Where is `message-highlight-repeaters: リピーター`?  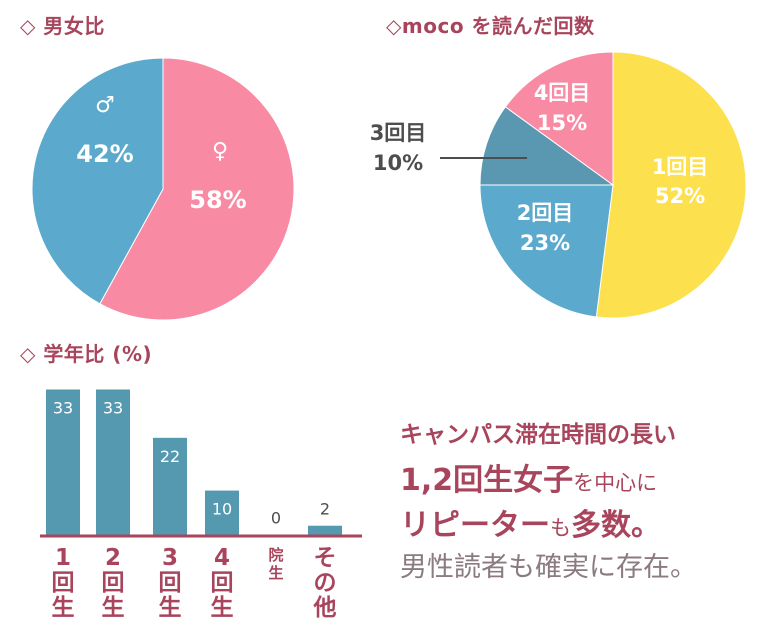 message-highlight-repeaters: リピーター is located at coordinates (475, 525).